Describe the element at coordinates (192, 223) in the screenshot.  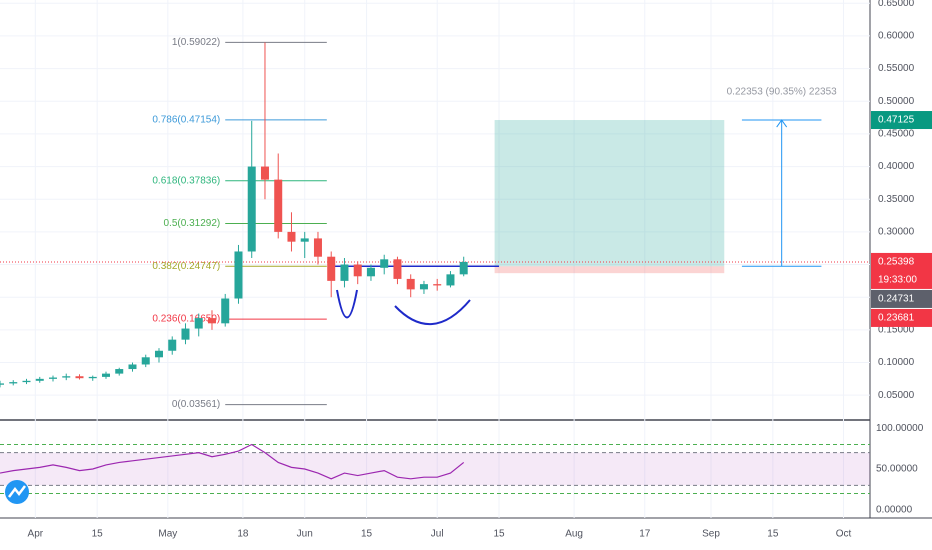
I see `fib-label: 0.5(0.31292)` at that location.